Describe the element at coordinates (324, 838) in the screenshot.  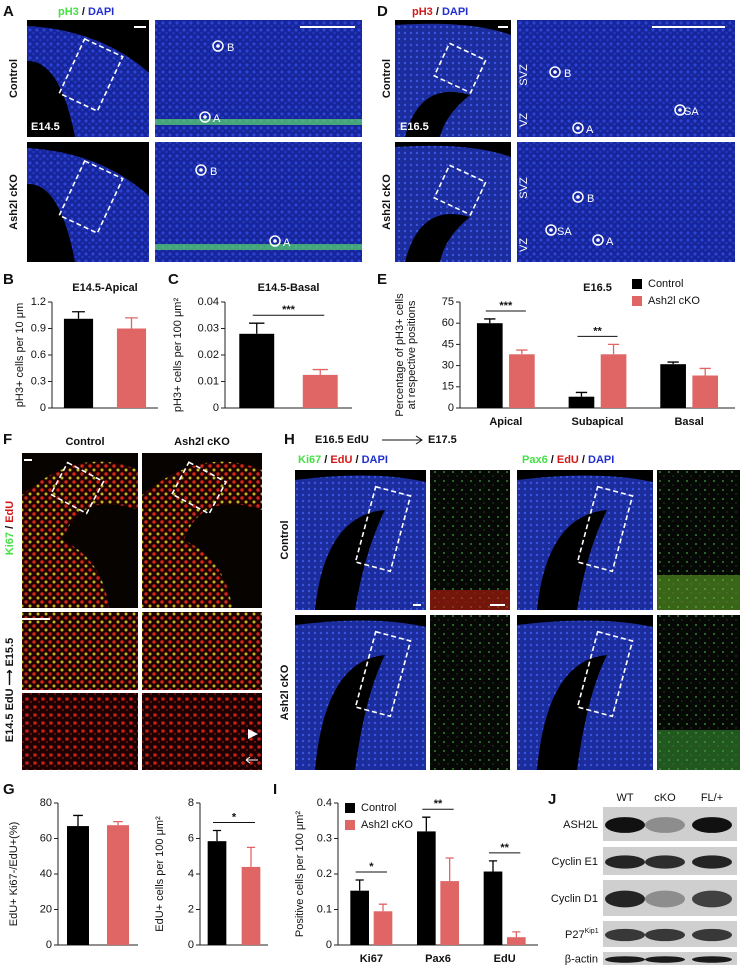
I see `y-tick-label: 0.3` at that location.